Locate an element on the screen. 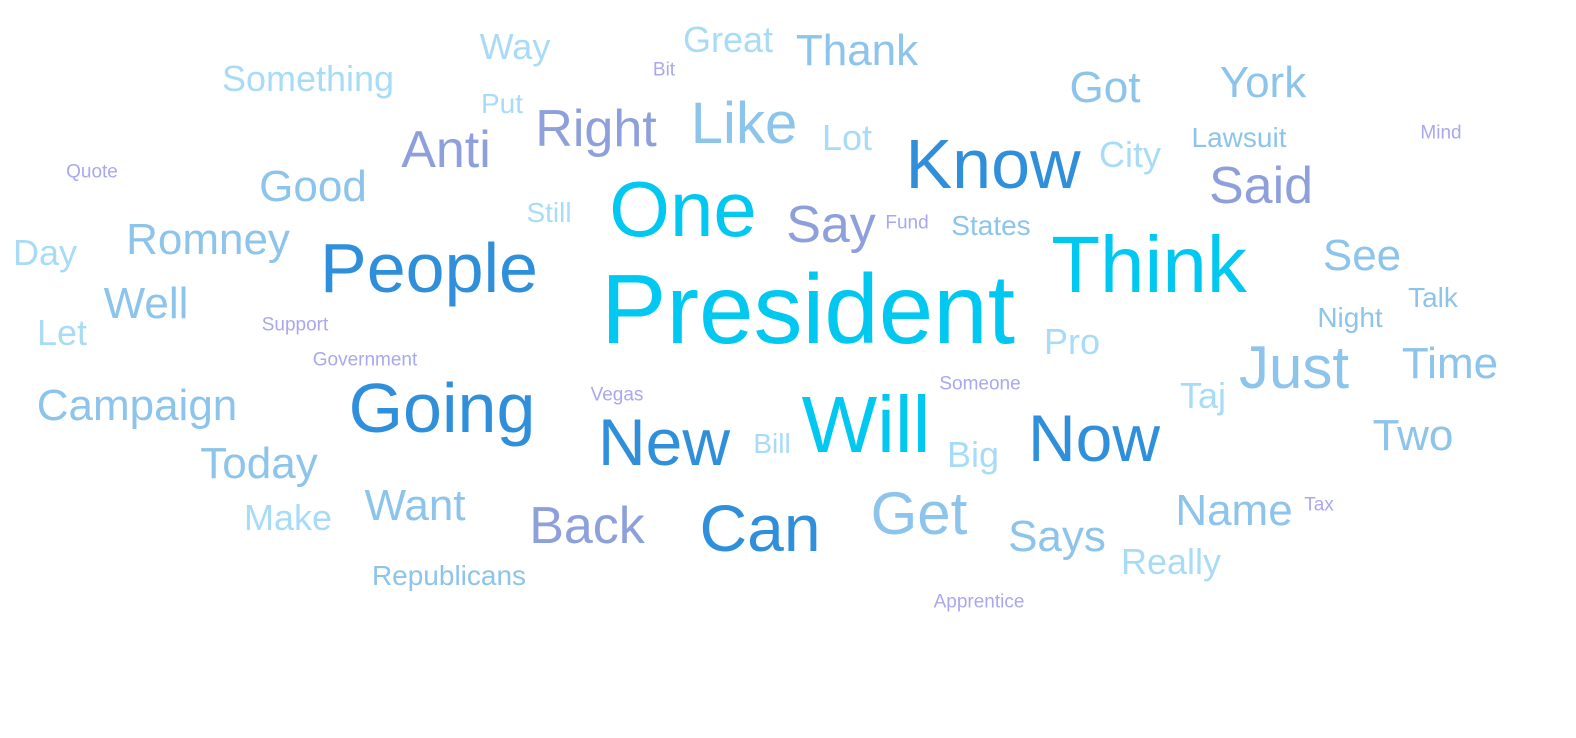 This screenshot has height=738, width=1576. word-lawsuit: Lawsuit is located at coordinates (1239, 137).